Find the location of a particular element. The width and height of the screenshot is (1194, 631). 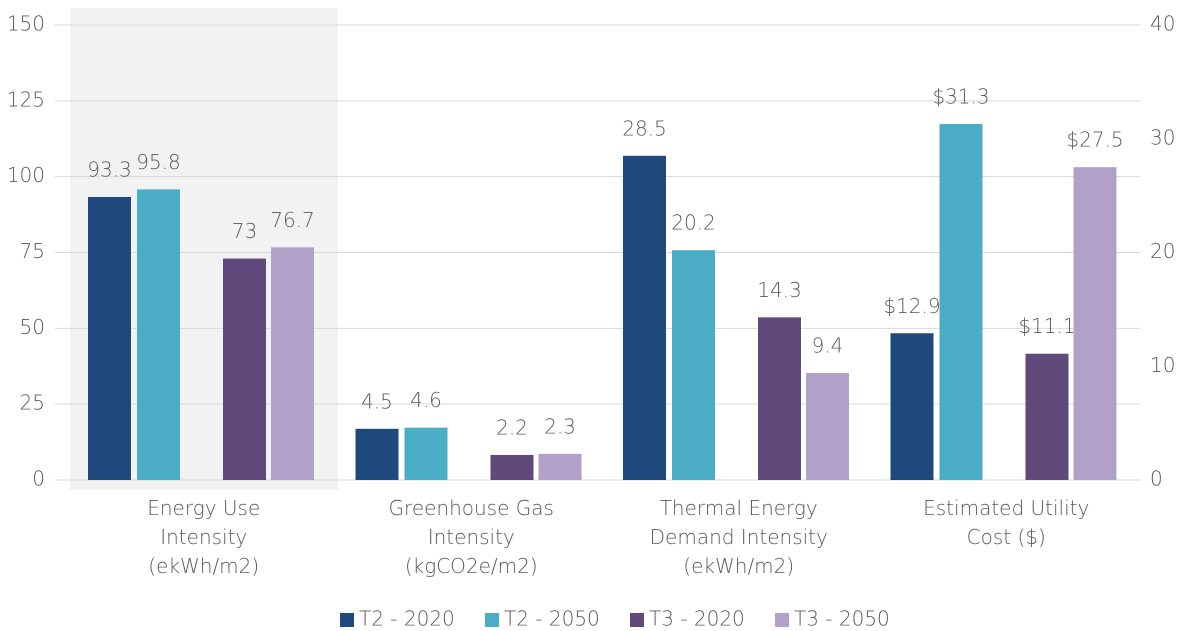

data-label: 73 is located at coordinates (244, 231).